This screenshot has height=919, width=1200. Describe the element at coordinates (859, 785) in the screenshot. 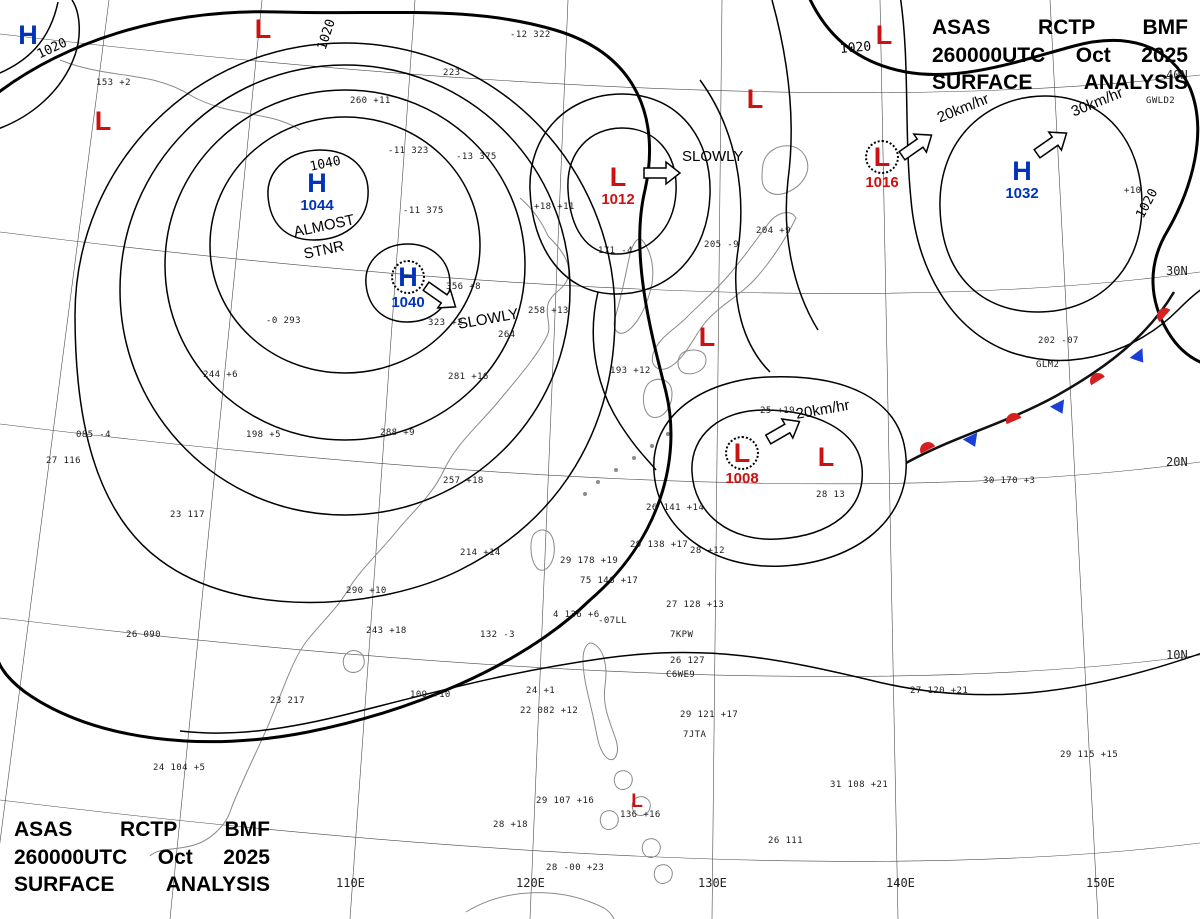

I see `station-plot: 31 108 +21` at that location.